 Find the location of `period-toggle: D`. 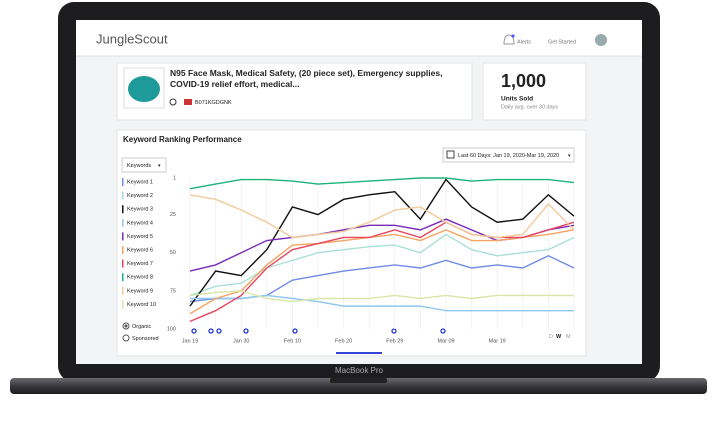

period-toggle: D is located at coordinates (551, 337).